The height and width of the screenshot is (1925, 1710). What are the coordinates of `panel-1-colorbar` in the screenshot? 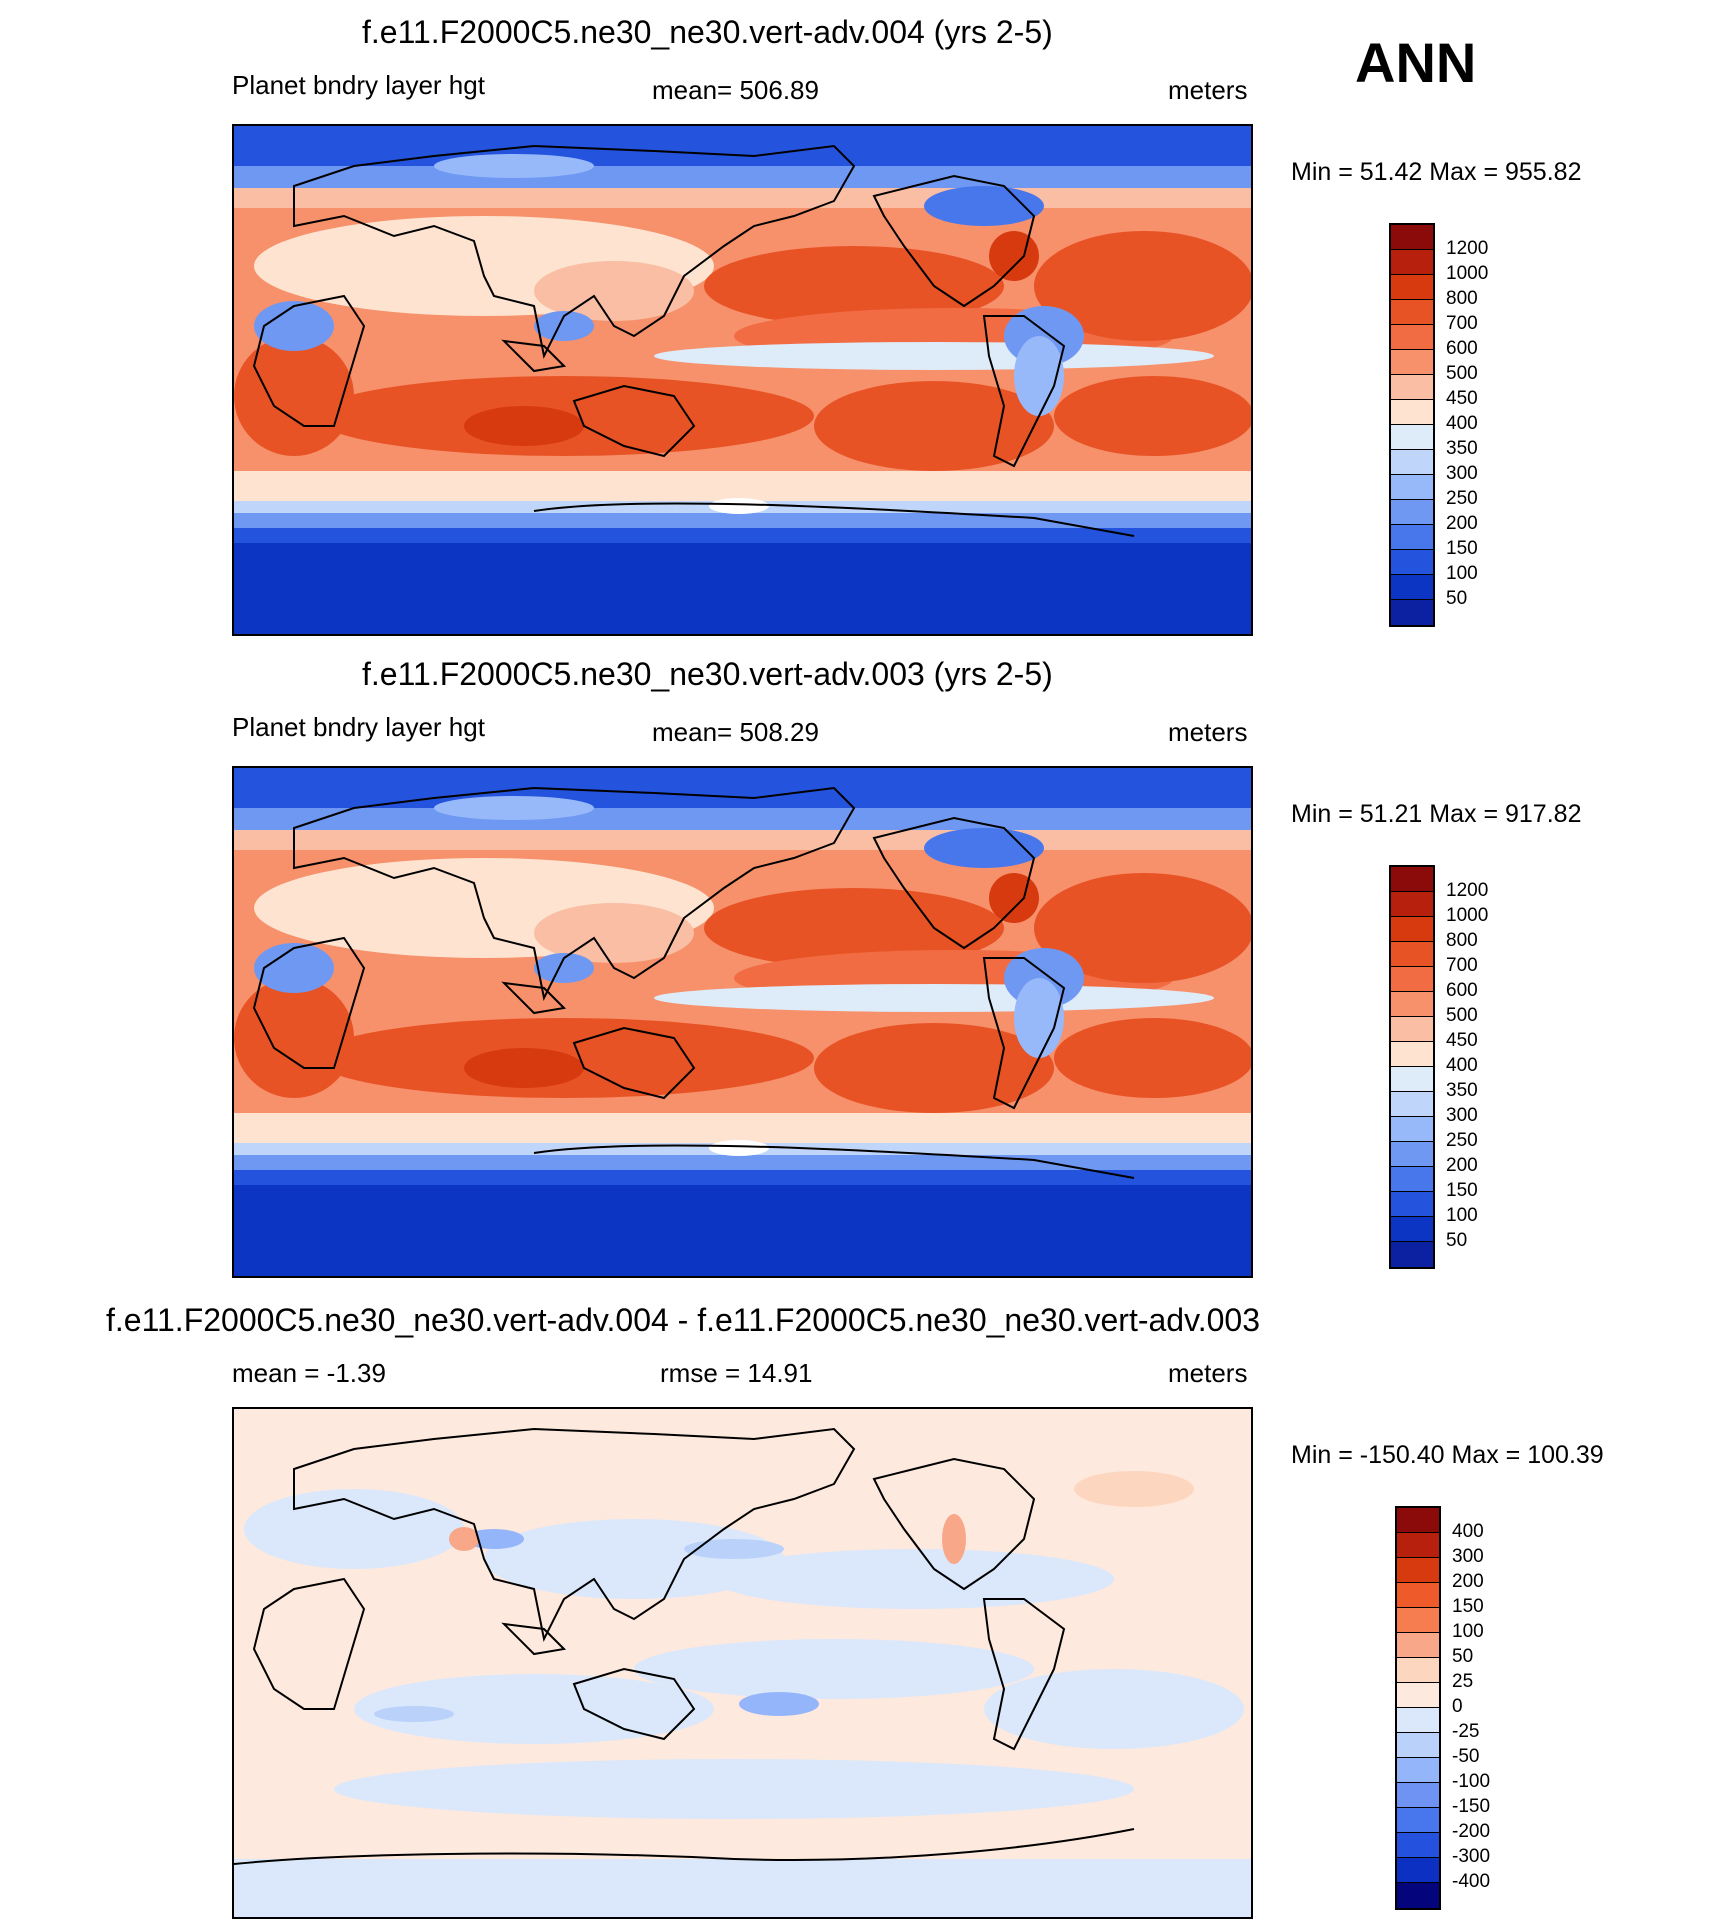 It's located at (1412, 425).